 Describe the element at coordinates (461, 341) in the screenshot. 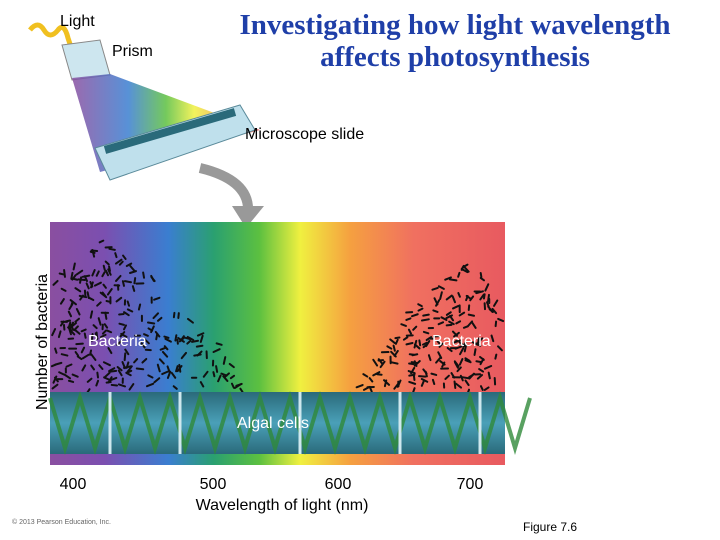

I see `bacteria-label: Bacteria` at that location.